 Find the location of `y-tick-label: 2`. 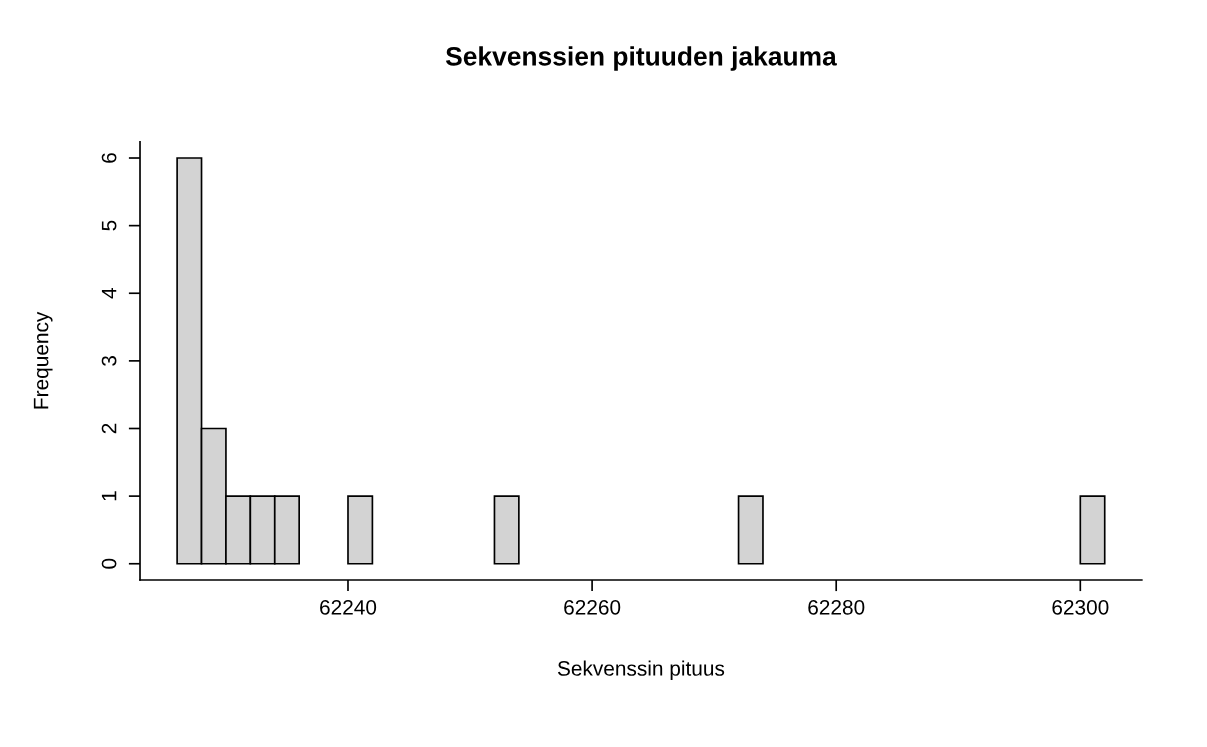

y-tick-label: 2 is located at coordinates (109, 428).